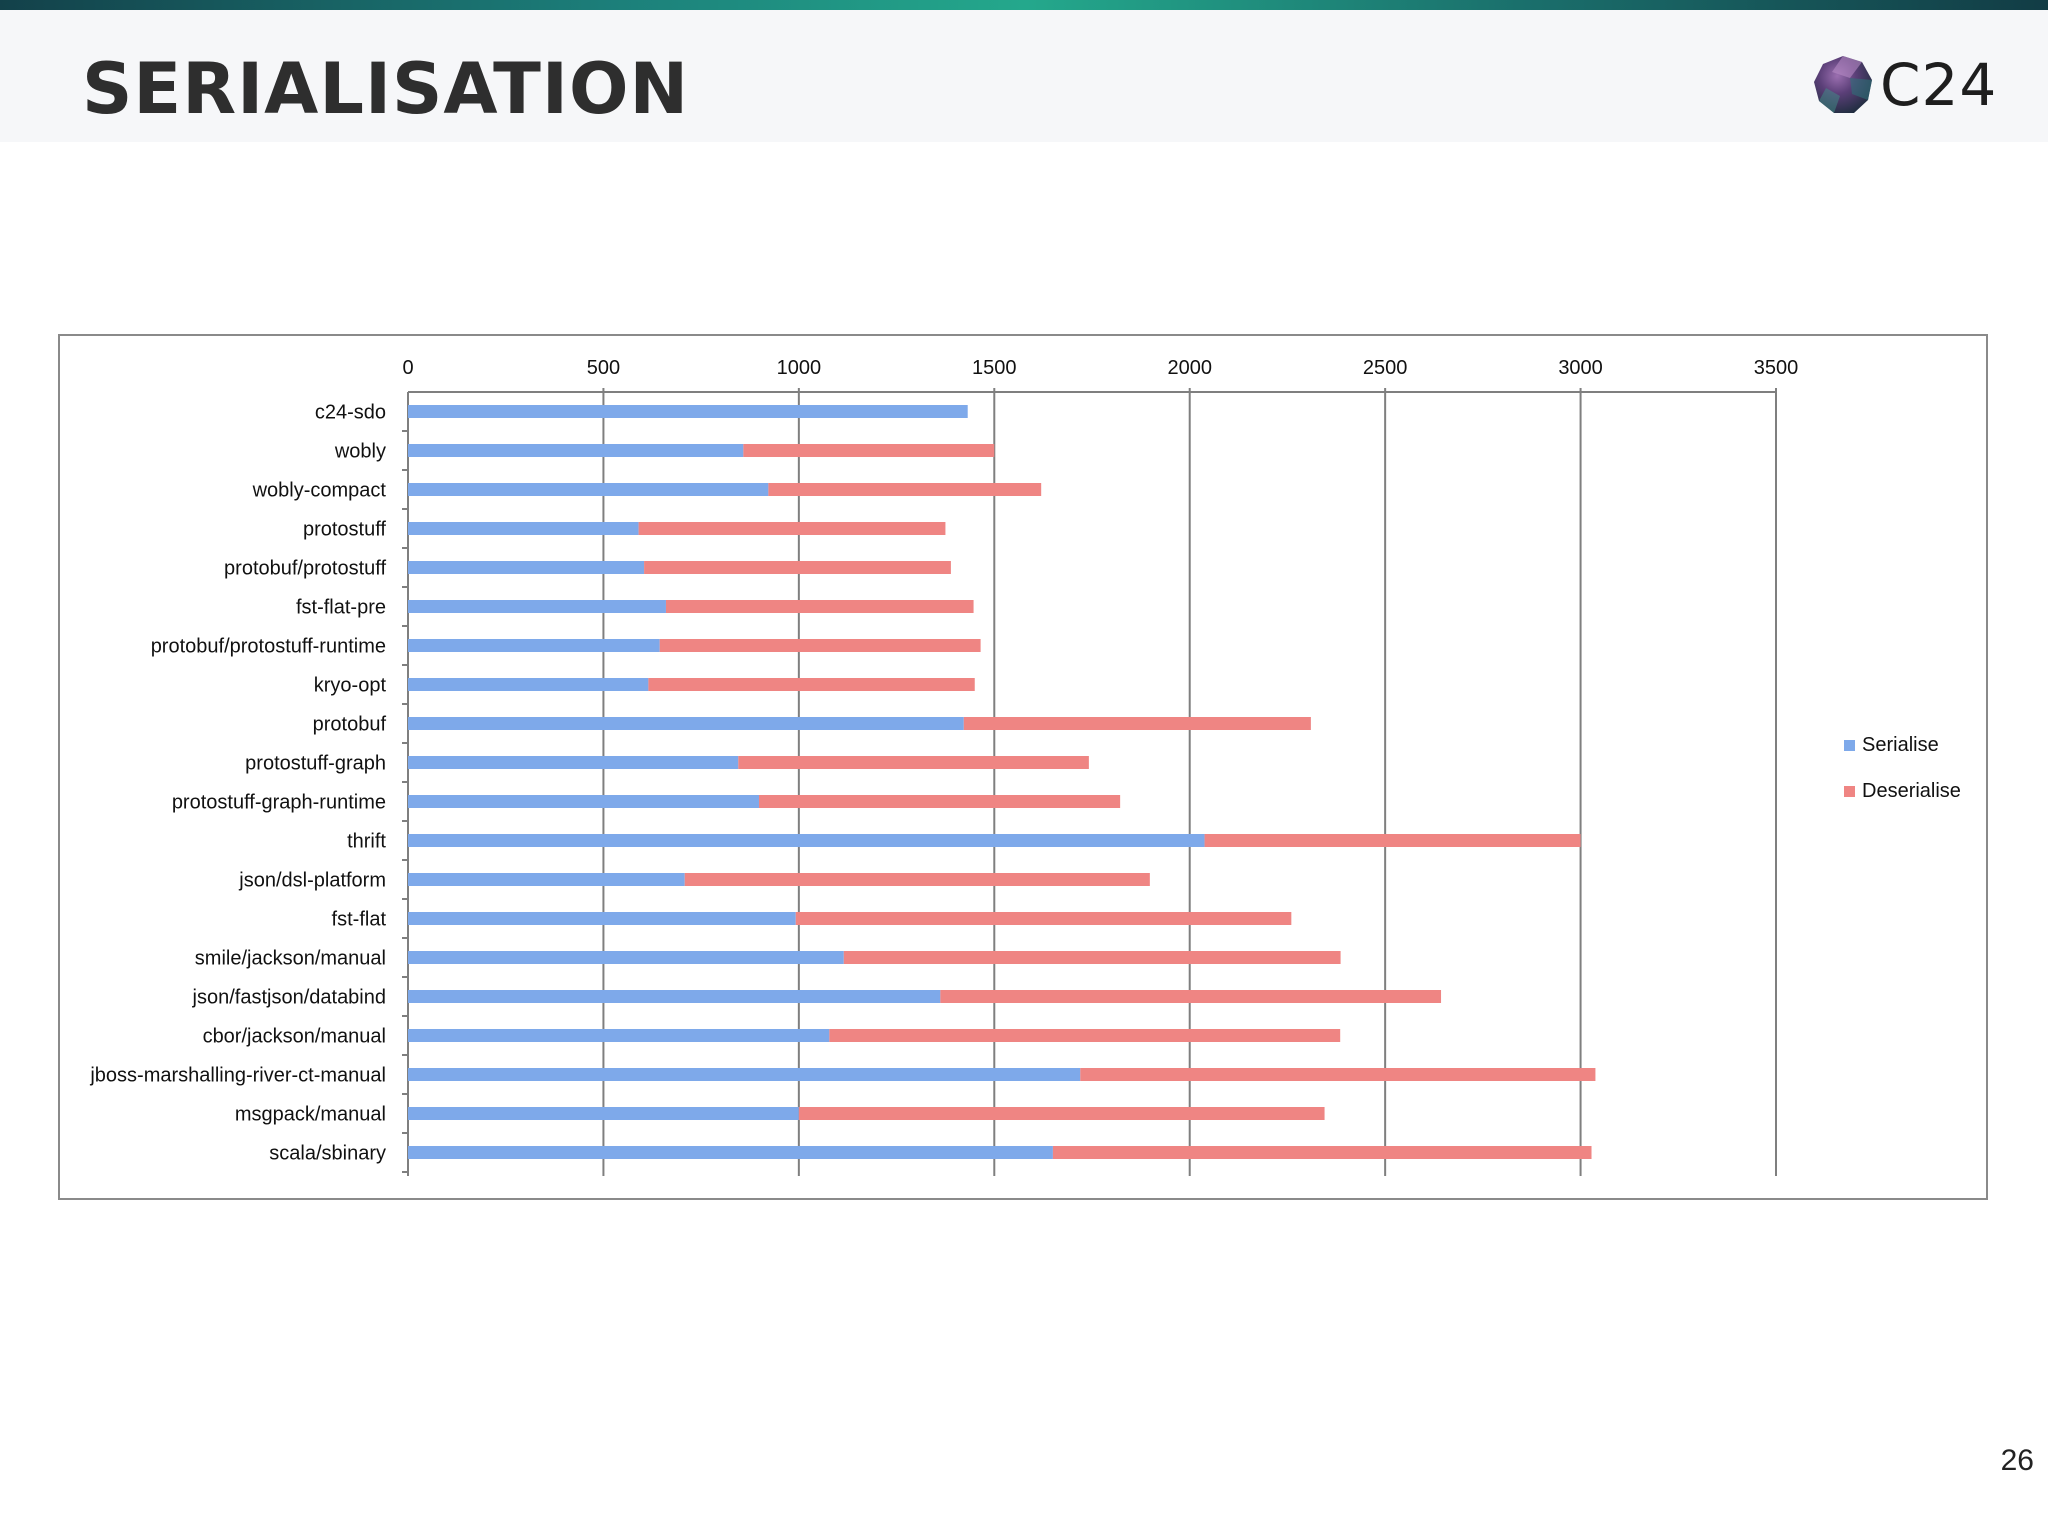 Image resolution: width=2048 pixels, height=1536 pixels. Describe the element at coordinates (350, 413) in the screenshot. I see `y-category-label: c24-sdo` at that location.